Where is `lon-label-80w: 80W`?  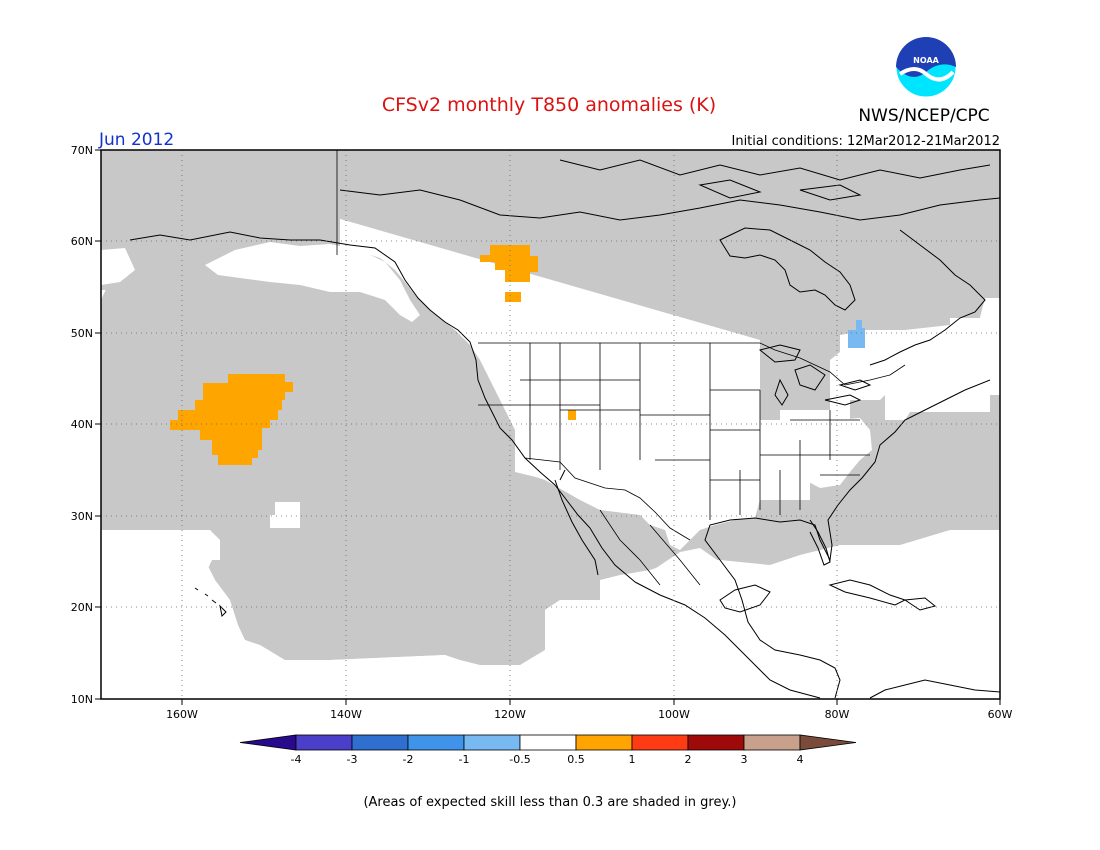
lon-label-80w: 80W is located at coordinates (837, 714).